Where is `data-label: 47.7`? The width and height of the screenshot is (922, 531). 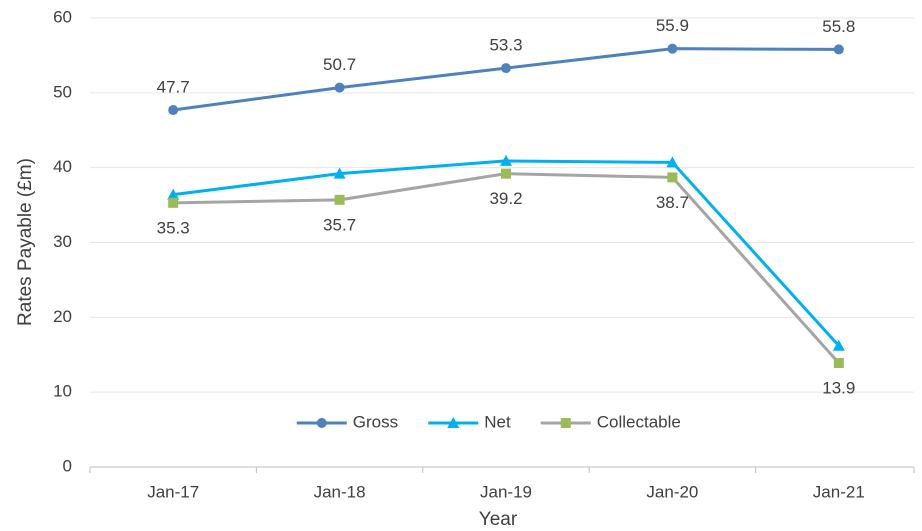 data-label: 47.7 is located at coordinates (173, 87).